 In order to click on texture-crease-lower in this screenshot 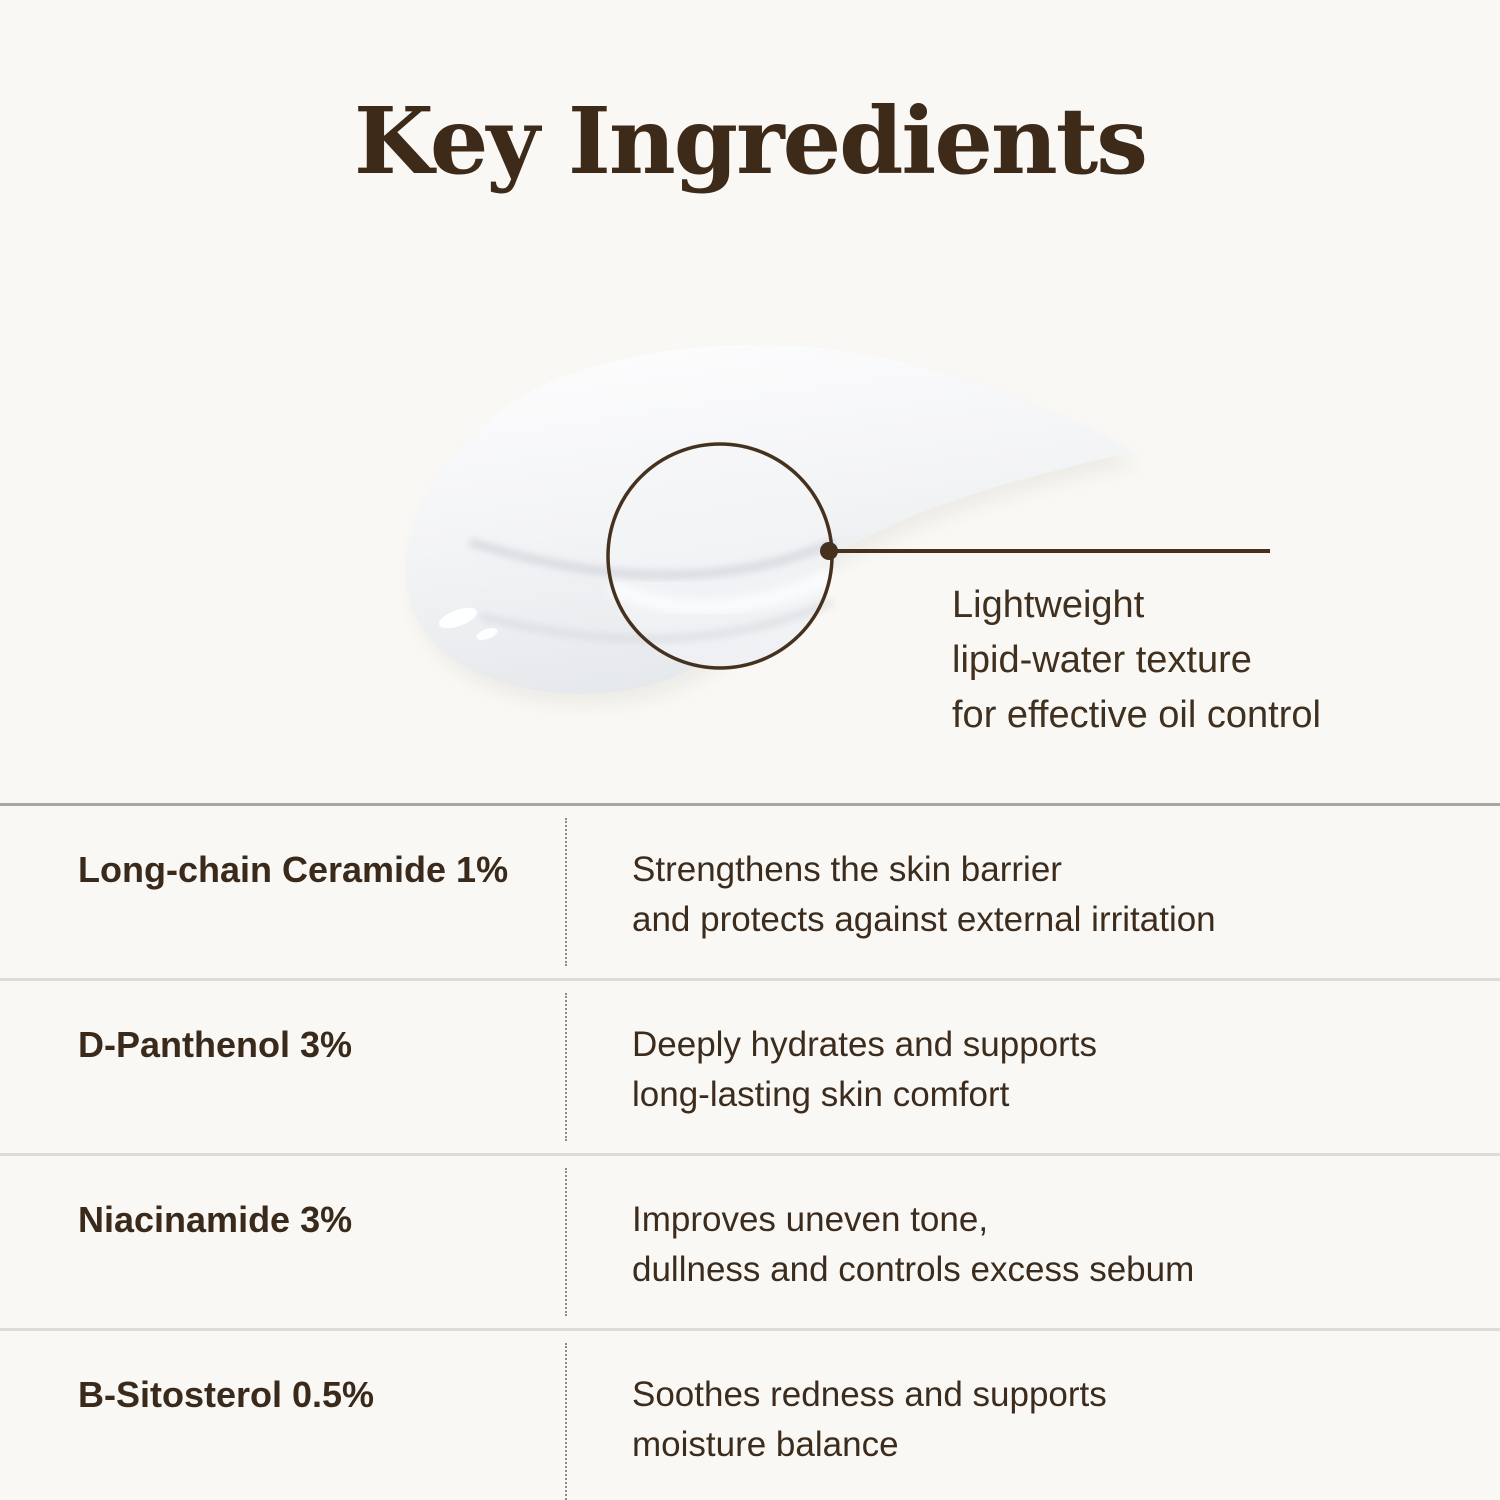, I will do `click(656, 620)`.